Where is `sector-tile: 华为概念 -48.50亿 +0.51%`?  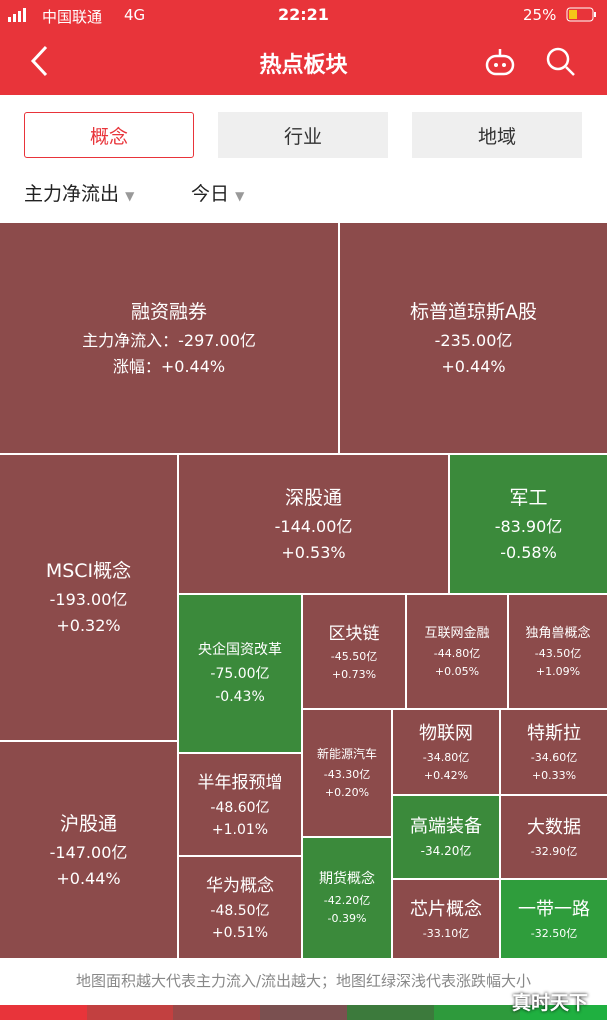
sector-tile: 华为概念 -48.50亿 +0.51% is located at coordinates (240, 907).